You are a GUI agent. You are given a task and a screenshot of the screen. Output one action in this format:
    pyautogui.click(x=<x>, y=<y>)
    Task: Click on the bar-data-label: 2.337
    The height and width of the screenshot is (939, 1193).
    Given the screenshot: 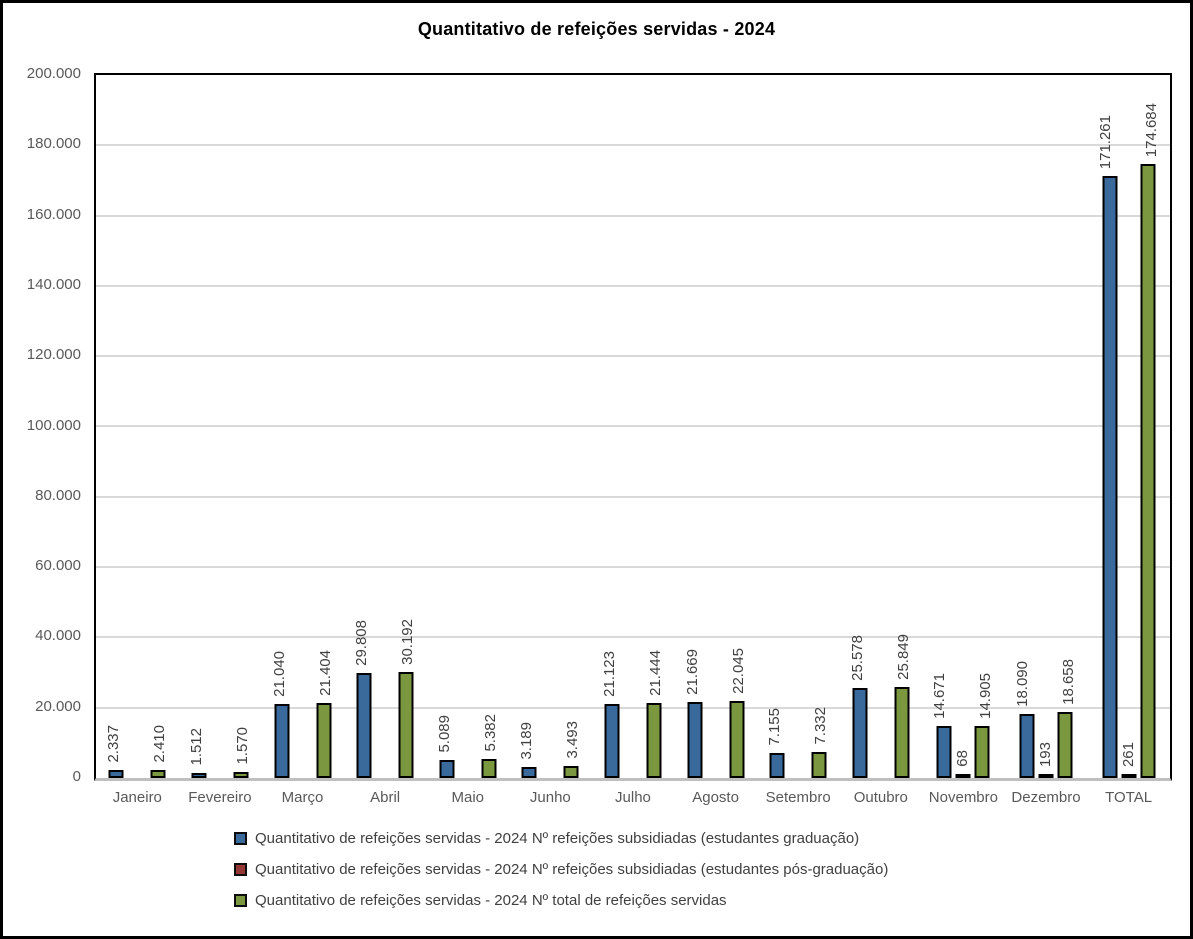 What is the action you would take?
    pyautogui.click(x=114, y=744)
    